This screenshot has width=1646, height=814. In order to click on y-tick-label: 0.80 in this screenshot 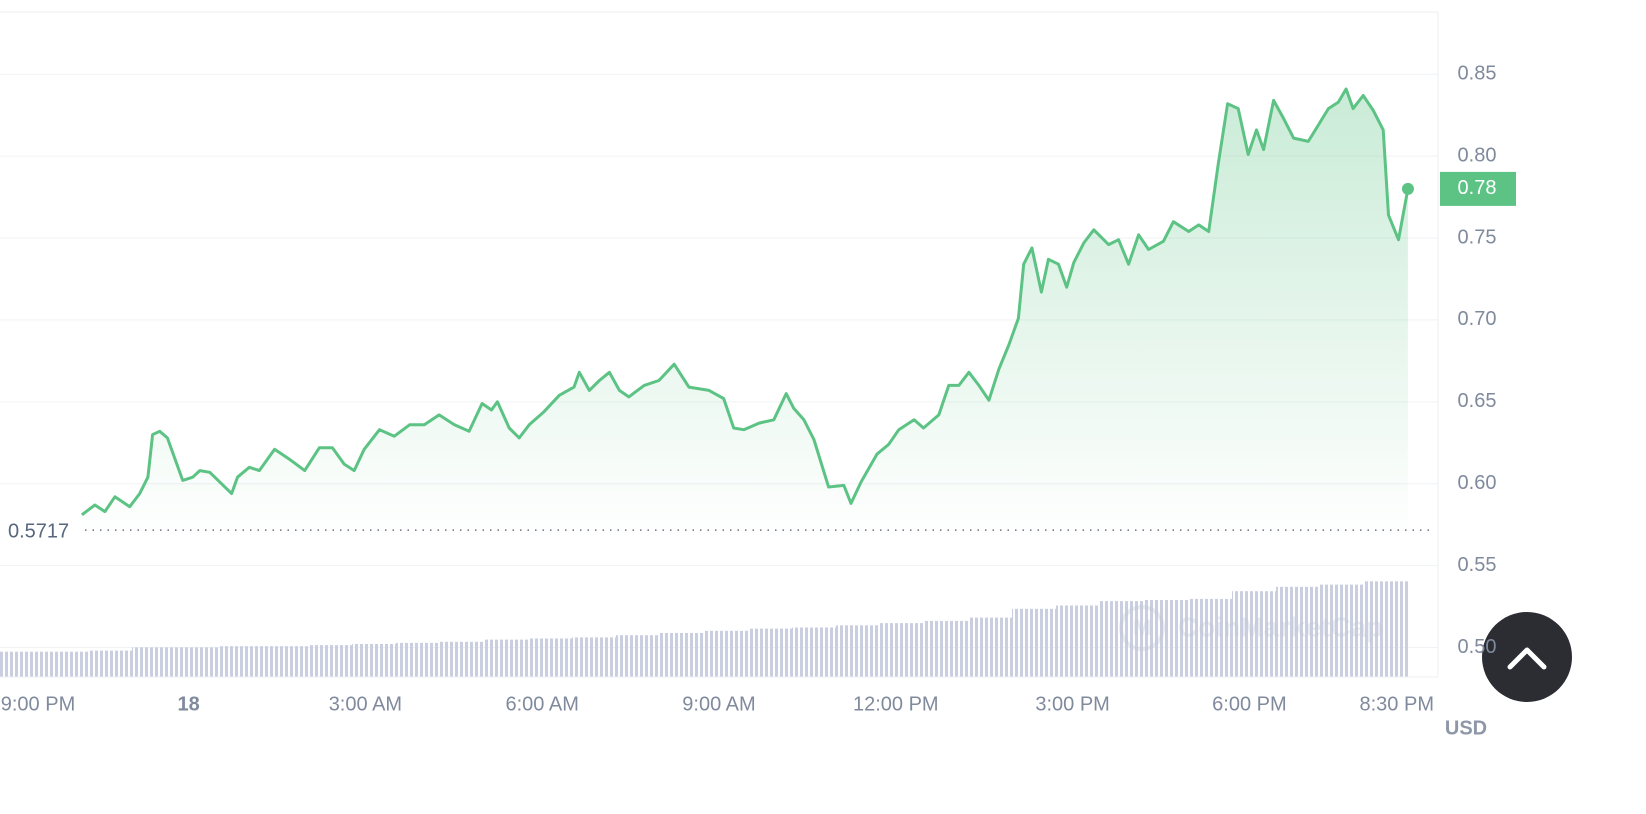, I will do `click(1477, 155)`.